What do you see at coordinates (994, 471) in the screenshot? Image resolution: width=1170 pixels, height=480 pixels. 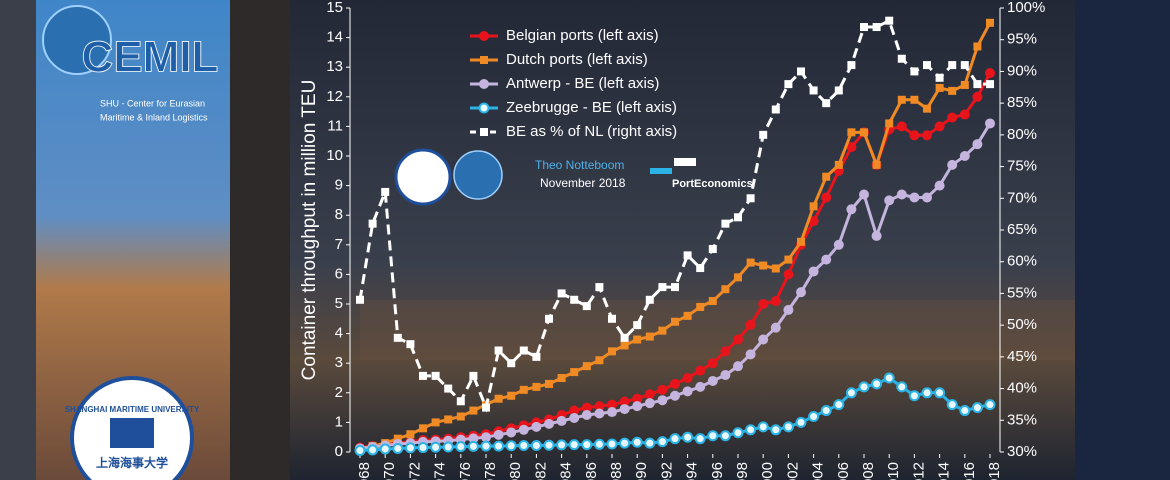 I see `x-tick-label: 2018` at bounding box center [994, 471].